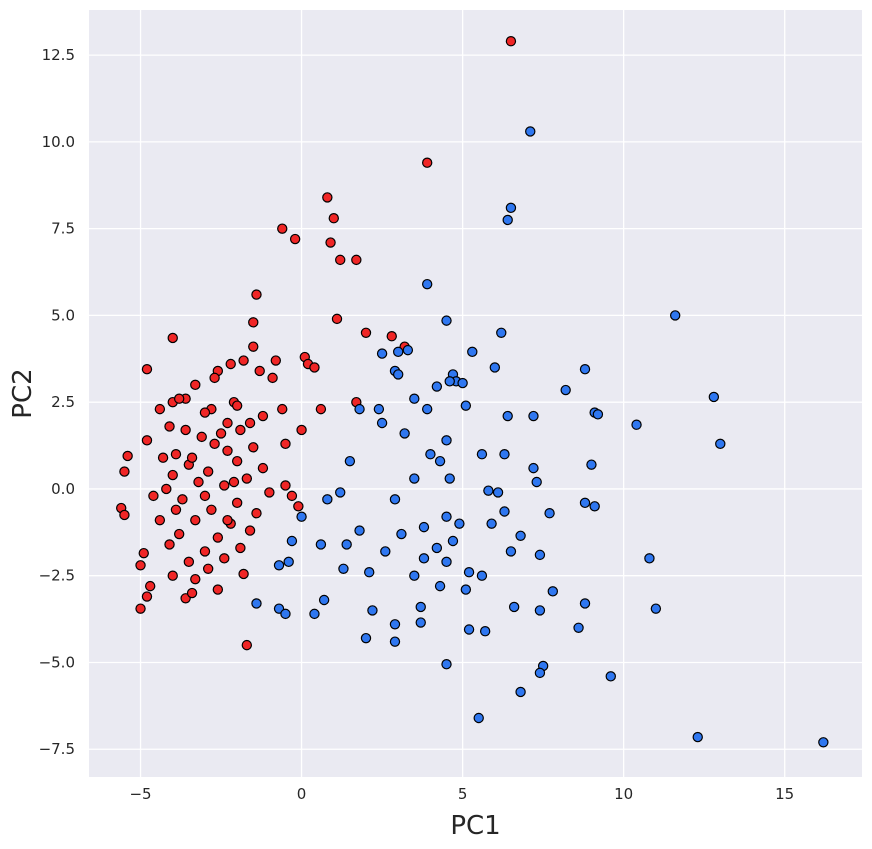 This screenshot has width=872, height=849. Describe the element at coordinates (475, 826) in the screenshot. I see `x-axis-label: PC1` at that location.